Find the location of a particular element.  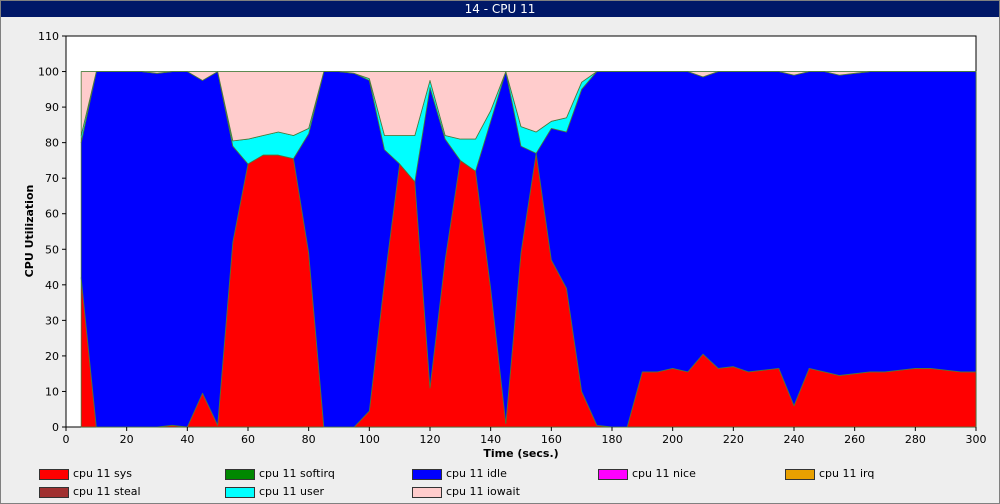

x-tick-label: 240 is located at coordinates (794, 439).